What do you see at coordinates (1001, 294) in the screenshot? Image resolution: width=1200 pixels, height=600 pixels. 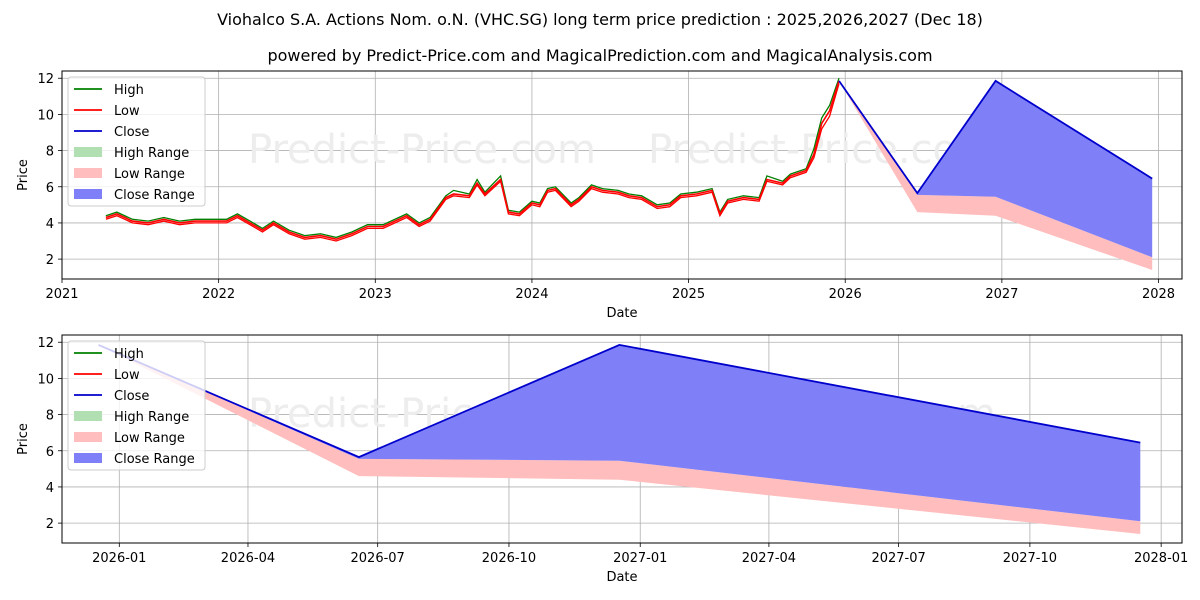 I see `x-tick-label: 2027` at bounding box center [1001, 294].